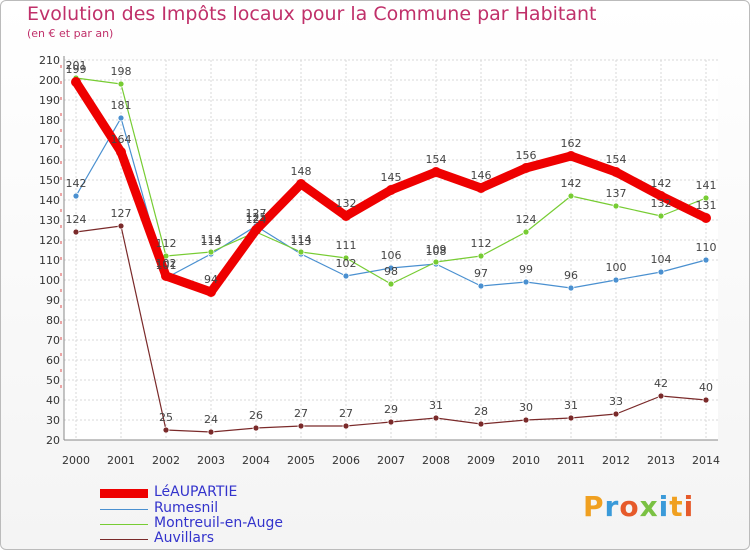 This screenshot has height=550, width=750. What do you see at coordinates (76, 219) in the screenshot?
I see `data-label-auvillars: 124` at bounding box center [76, 219].